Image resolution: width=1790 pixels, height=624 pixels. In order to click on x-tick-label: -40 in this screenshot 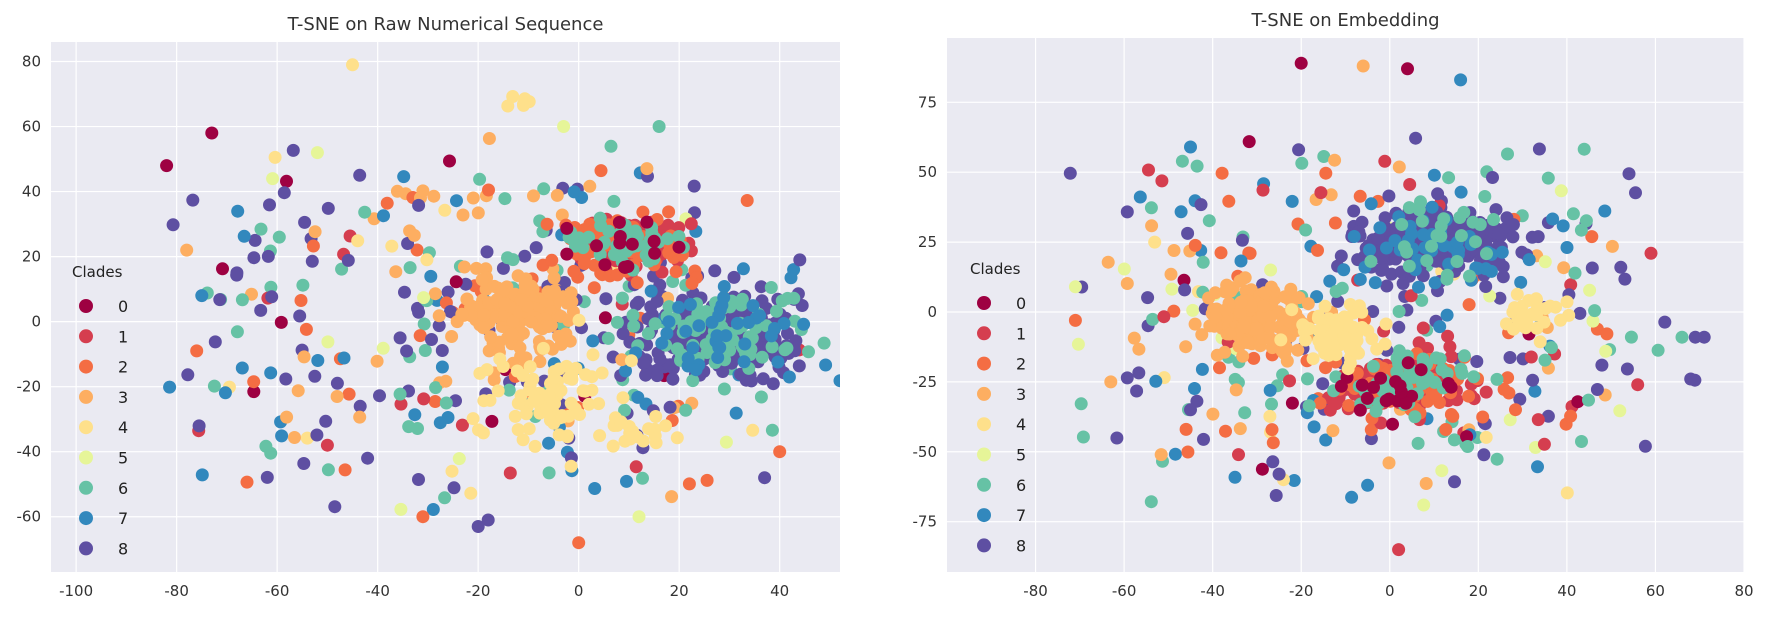, I will do `click(1212, 591)`.